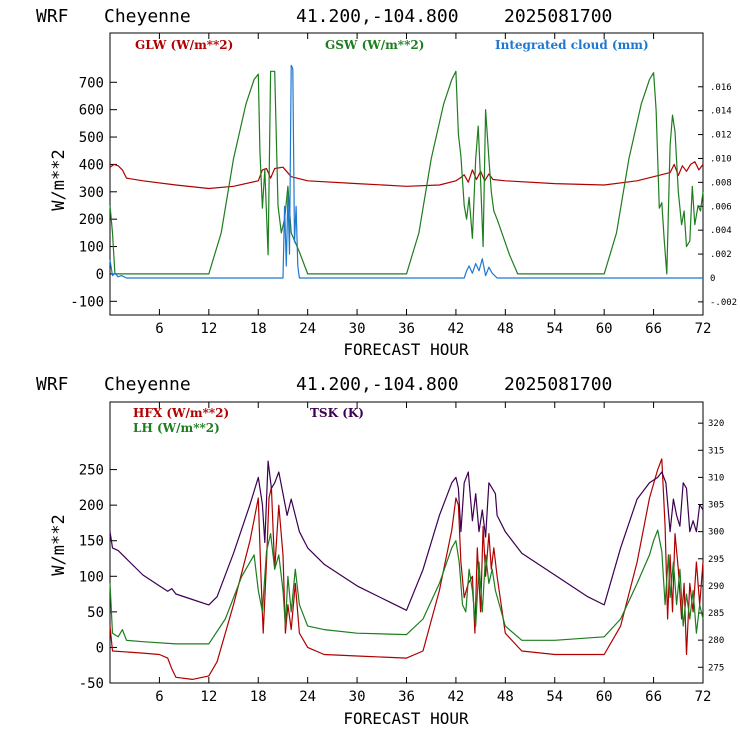 The width and height of the screenshot is (740, 740). What do you see at coordinates (91, 684) in the screenshot?
I see `y-tick-label: -50` at bounding box center [91, 684].